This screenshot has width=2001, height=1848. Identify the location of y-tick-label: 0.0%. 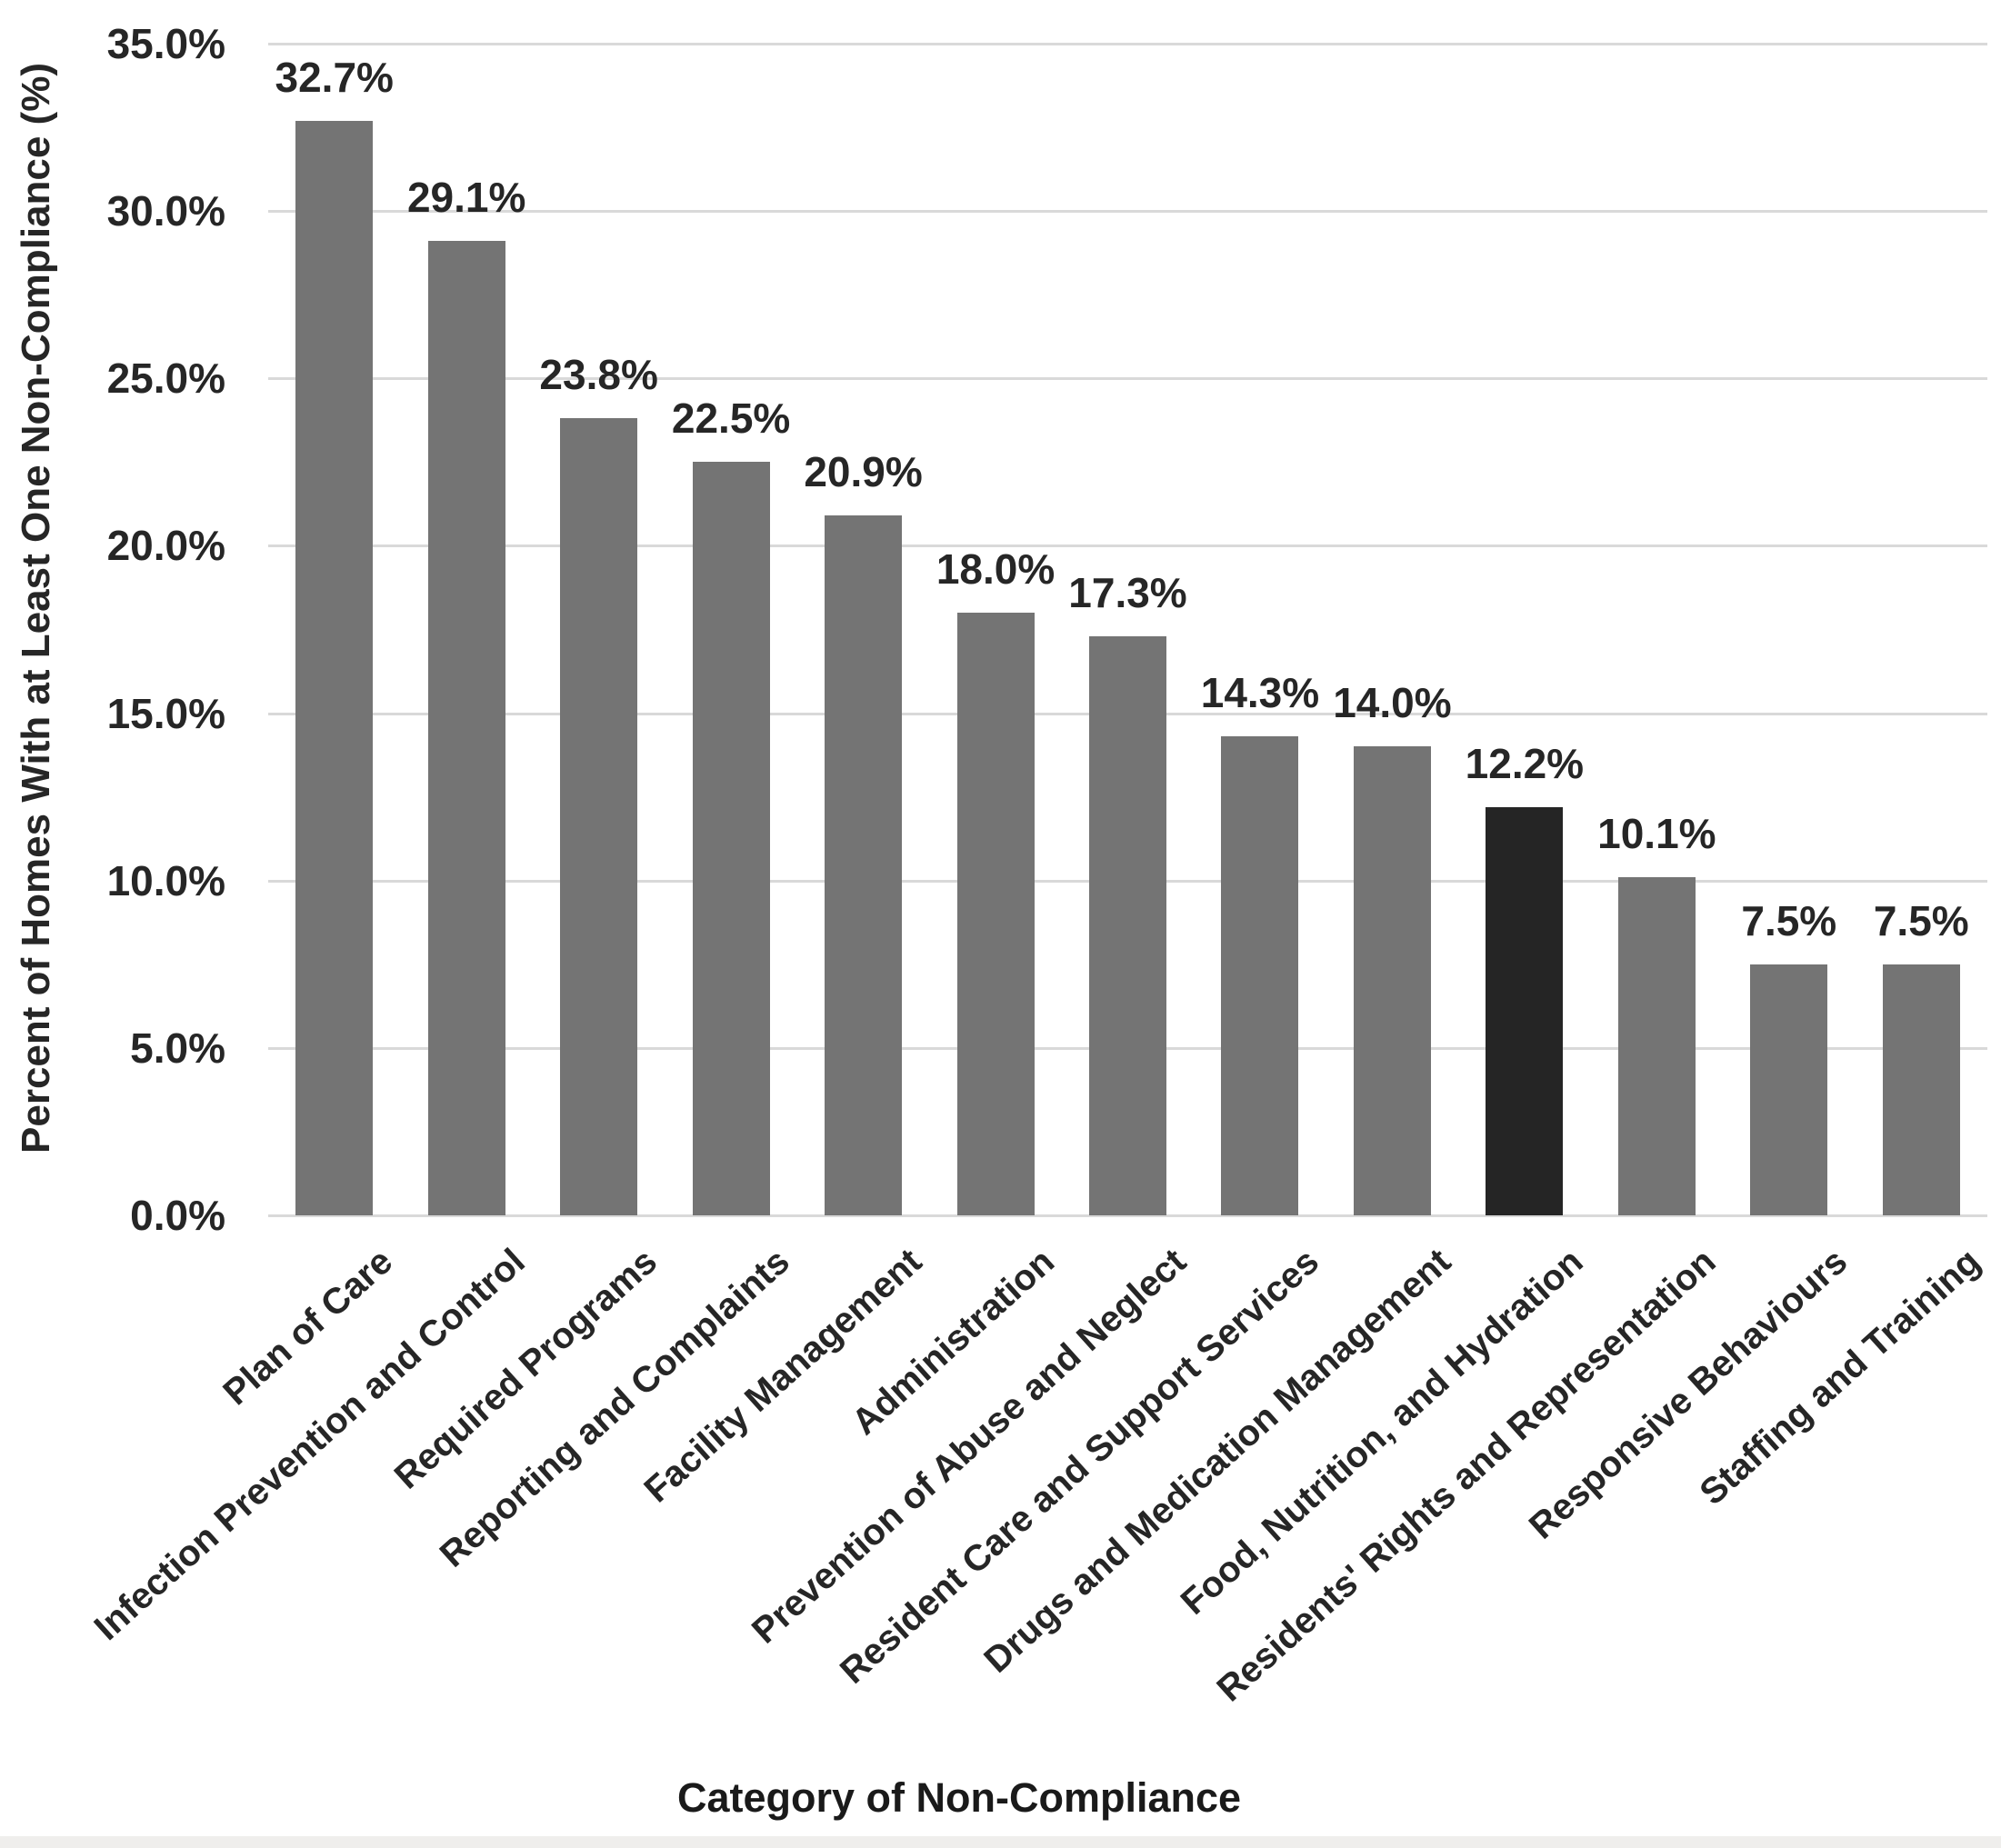
(178, 1215).